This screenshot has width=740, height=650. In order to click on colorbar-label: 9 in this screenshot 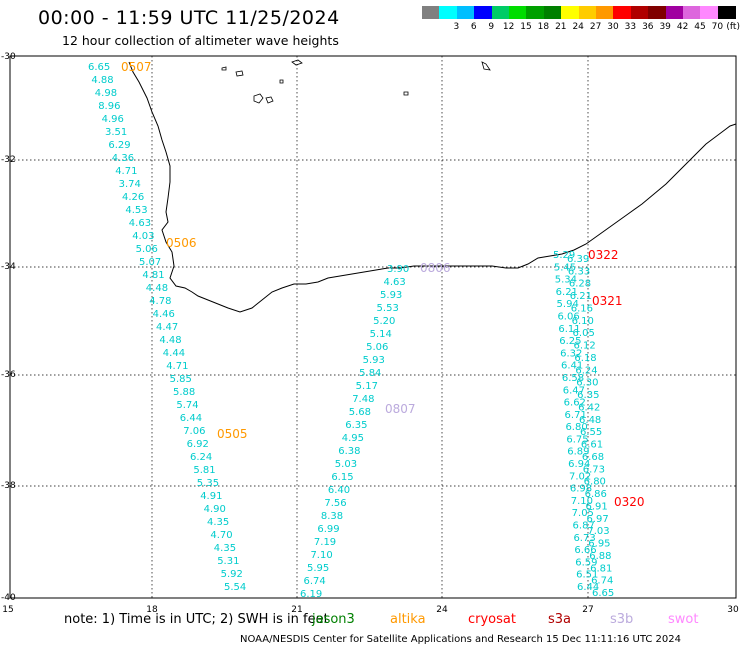, I will do `click(491, 27)`.